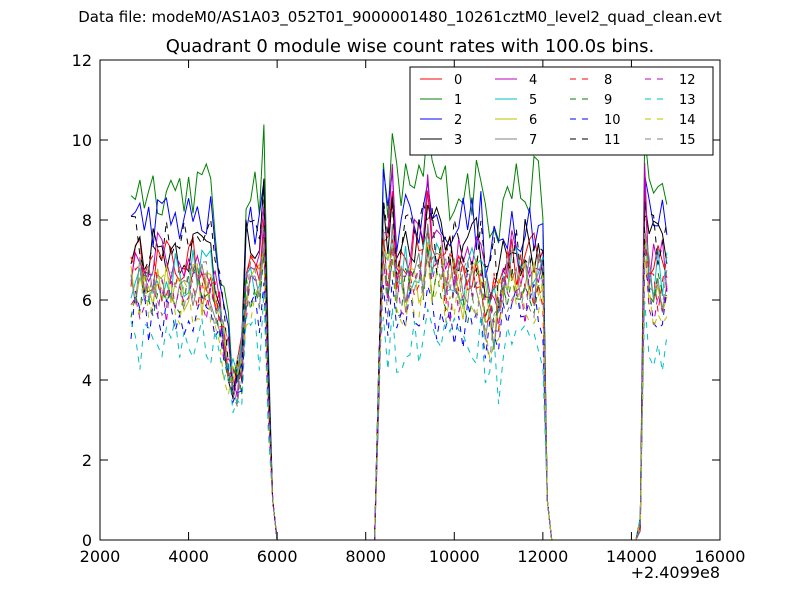  Describe the element at coordinates (87, 540) in the screenshot. I see `y-tick-label: 0` at that location.